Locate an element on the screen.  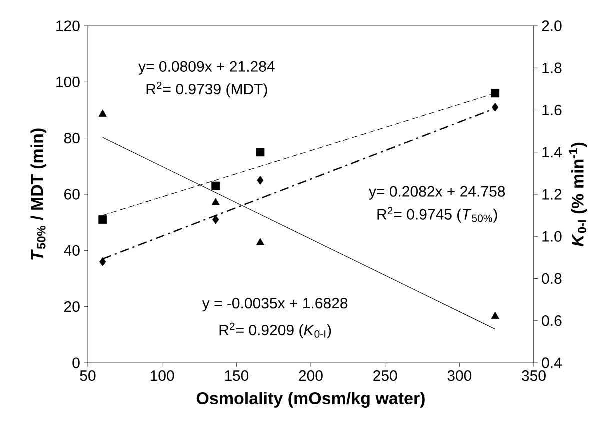
y-tick-label: 0 is located at coordinates (76, 363).